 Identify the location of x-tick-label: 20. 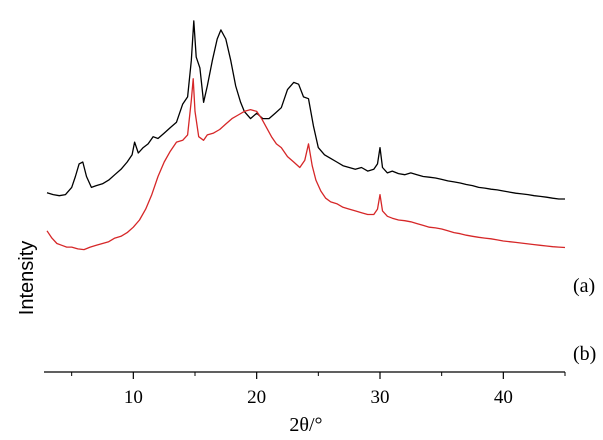
(256, 397).